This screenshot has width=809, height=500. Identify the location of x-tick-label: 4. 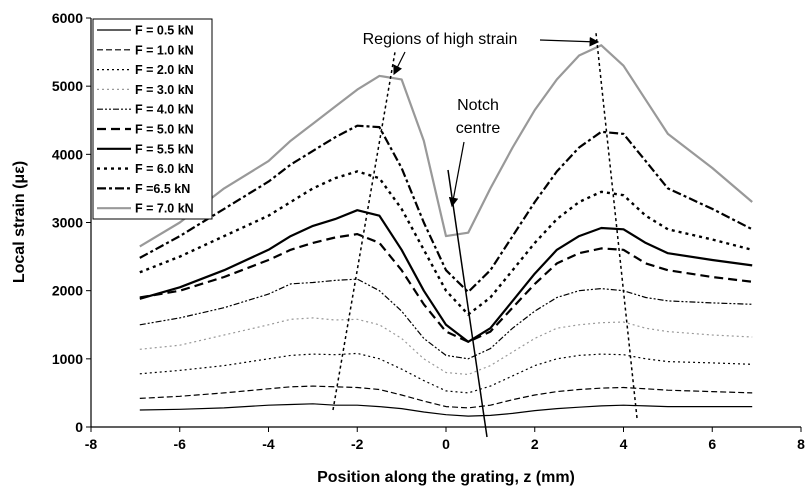
(624, 444).